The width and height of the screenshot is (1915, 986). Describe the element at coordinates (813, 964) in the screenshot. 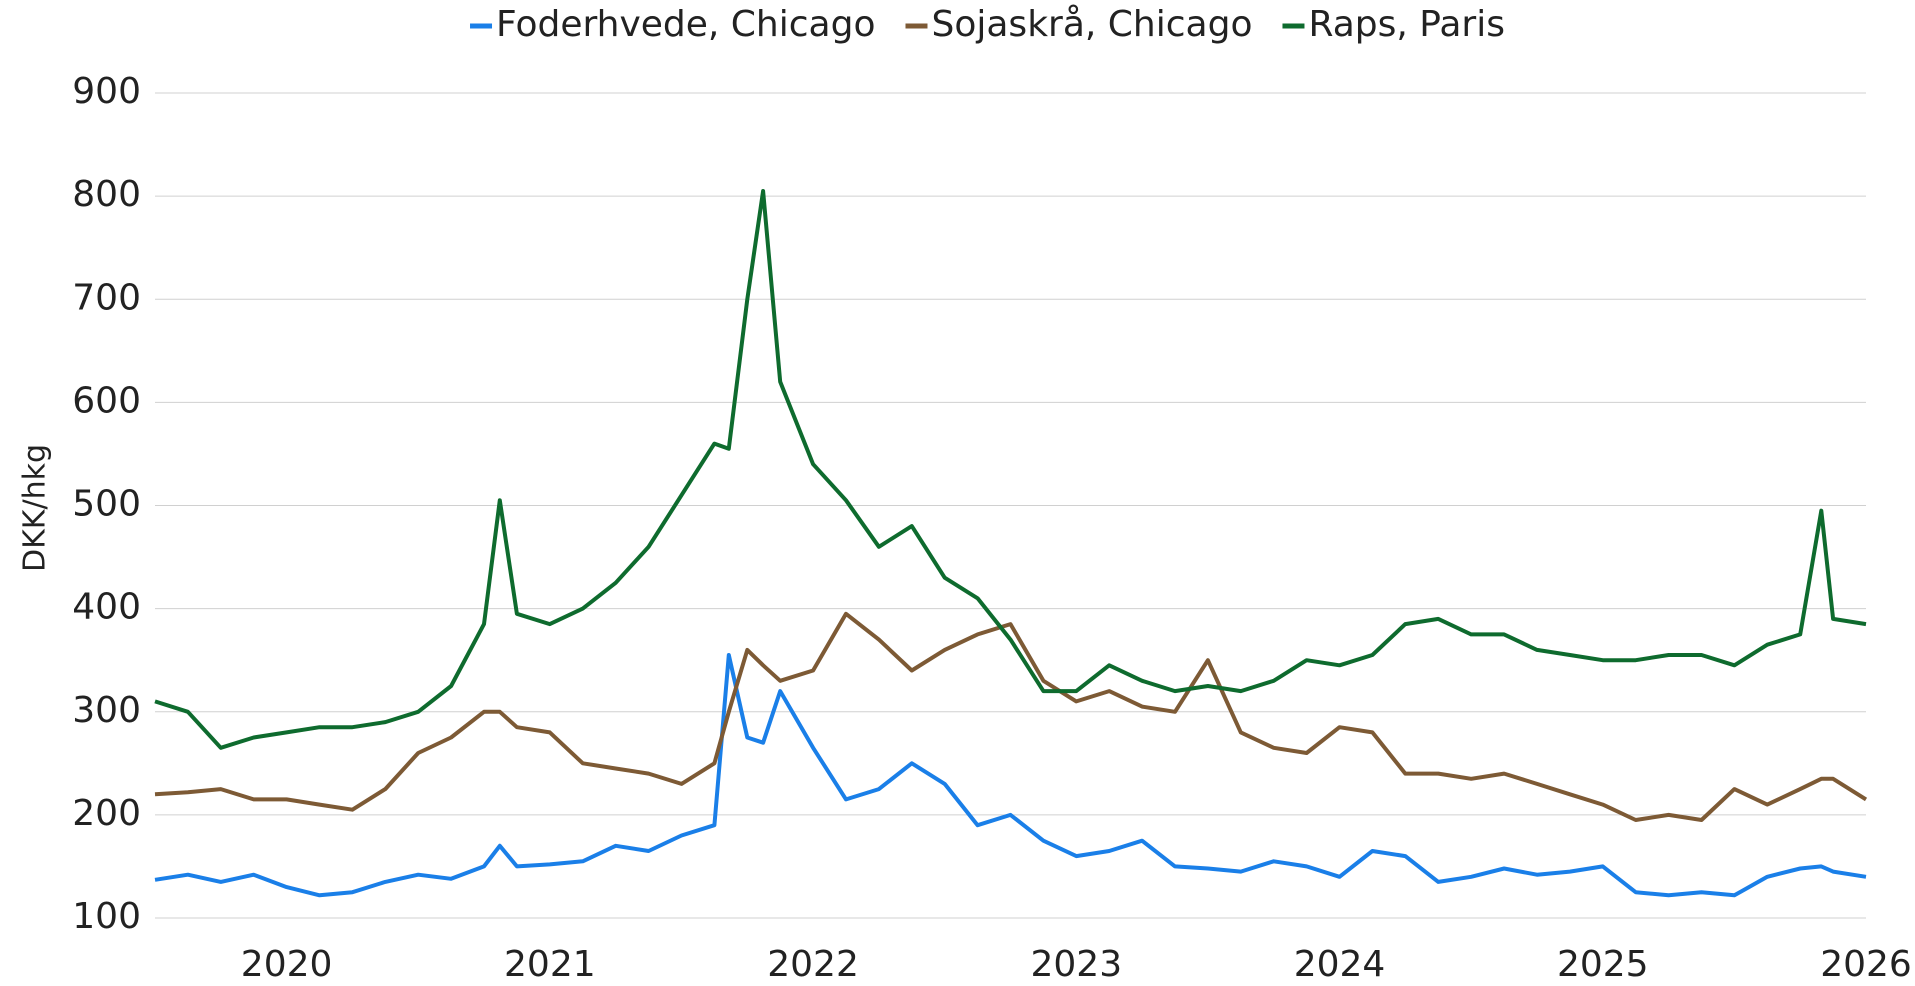

I see `x-tick-label: 2022` at that location.